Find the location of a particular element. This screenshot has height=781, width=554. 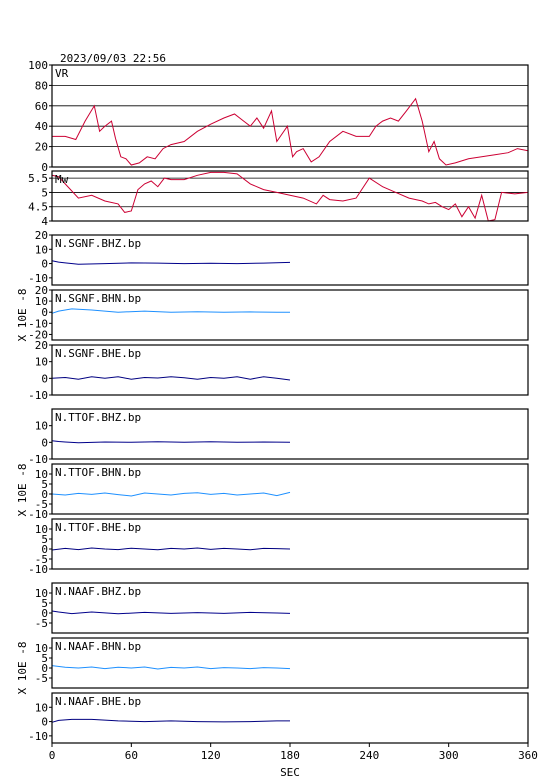

series-line-ttof-bhn is located at coordinates (171, 494).